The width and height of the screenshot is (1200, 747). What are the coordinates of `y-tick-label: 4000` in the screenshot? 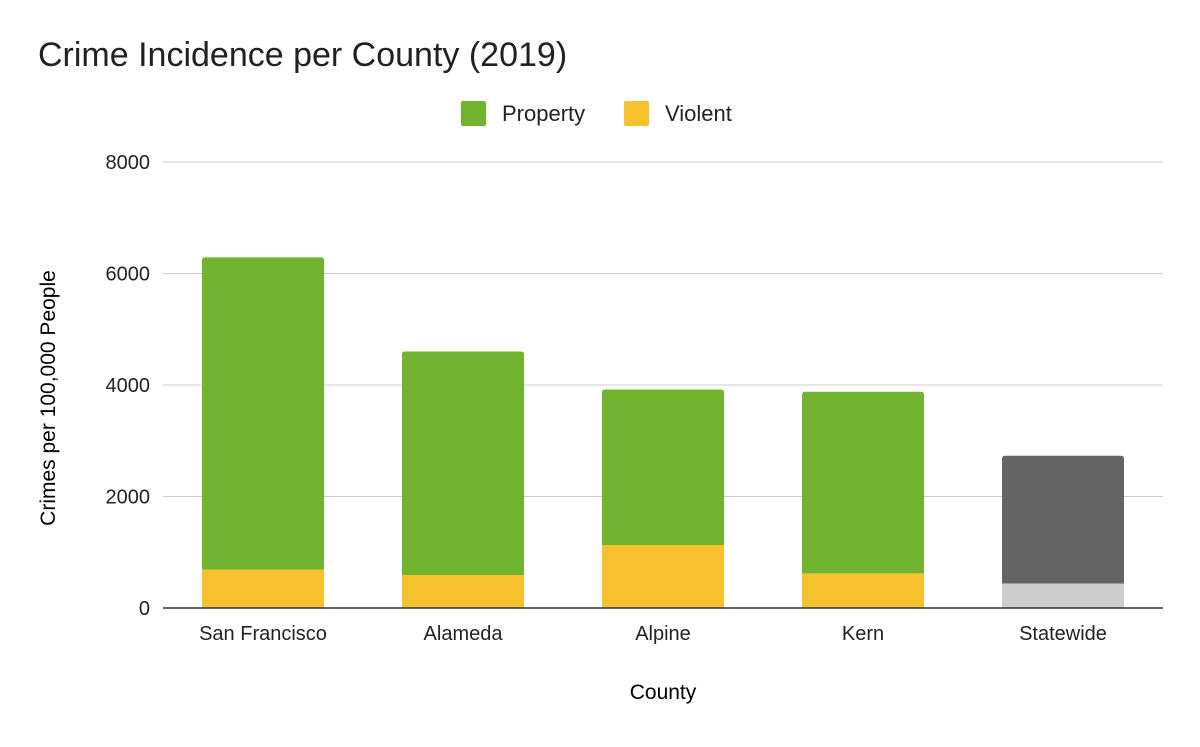 It's located at (128, 386).